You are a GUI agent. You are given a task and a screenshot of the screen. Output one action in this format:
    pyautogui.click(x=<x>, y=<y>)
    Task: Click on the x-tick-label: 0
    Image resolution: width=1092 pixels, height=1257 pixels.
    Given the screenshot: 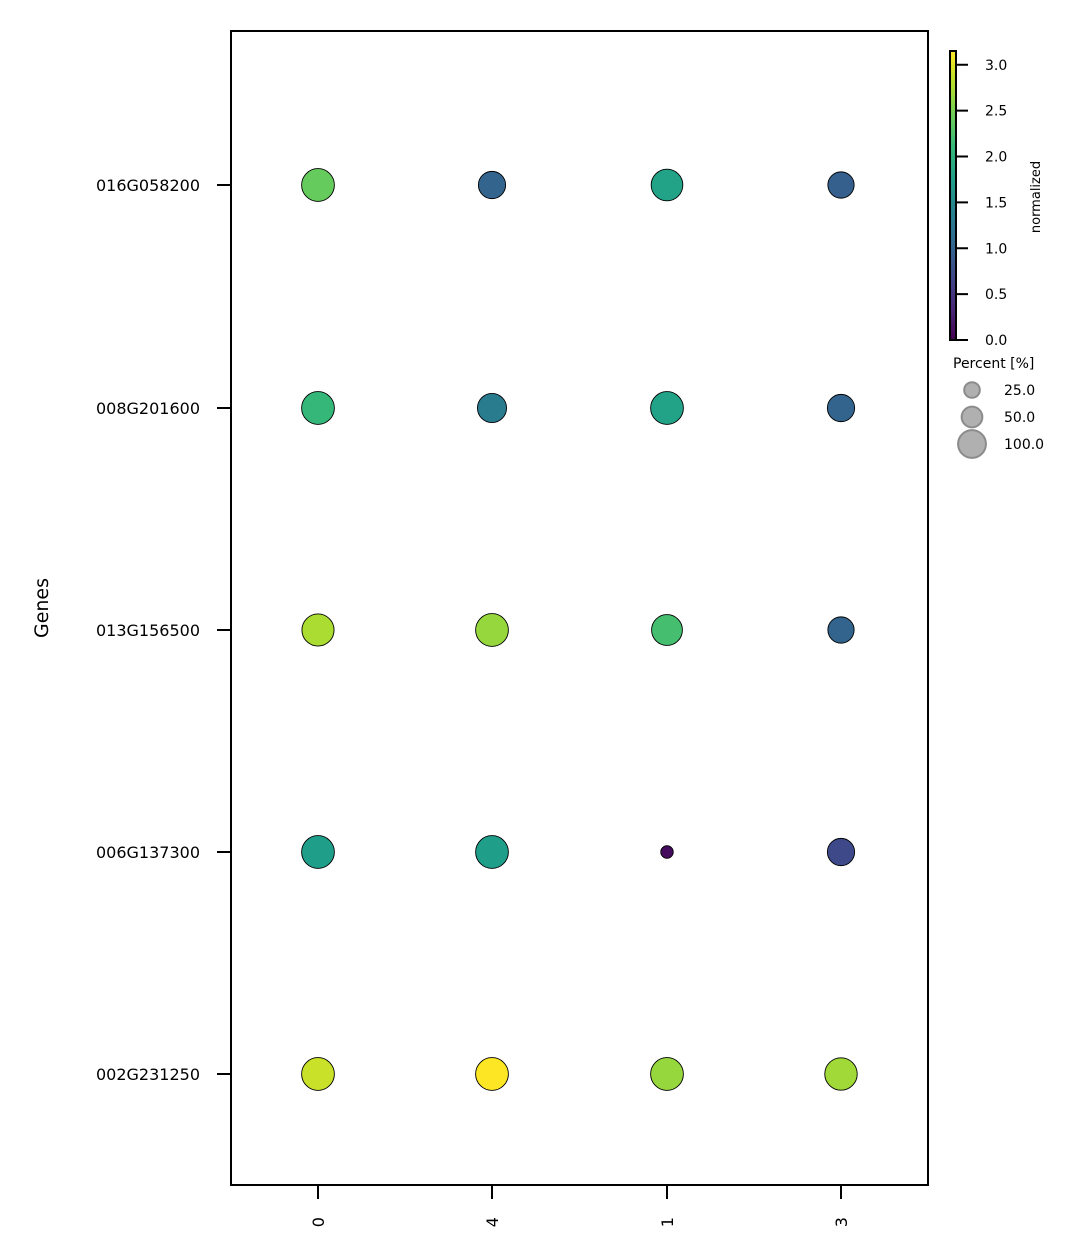 What is the action you would take?
    pyautogui.click(x=318, y=1222)
    